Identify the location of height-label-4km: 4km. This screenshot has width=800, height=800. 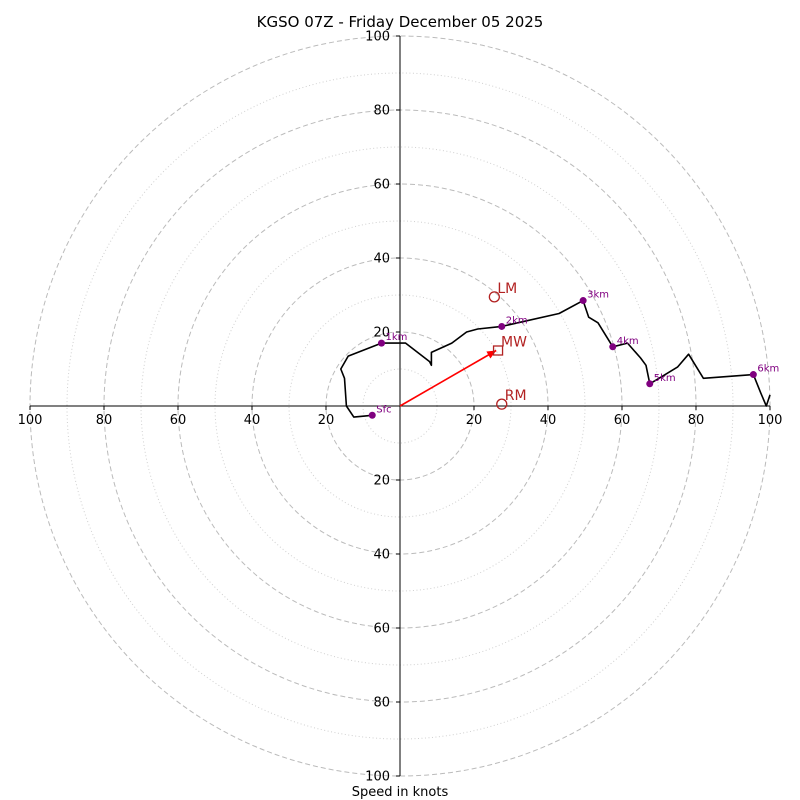
(628, 341).